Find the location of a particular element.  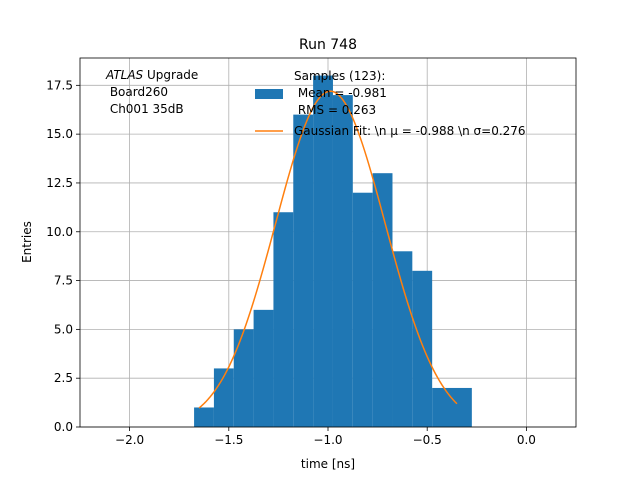

x-tick-label: −1.5 is located at coordinates (228, 440).